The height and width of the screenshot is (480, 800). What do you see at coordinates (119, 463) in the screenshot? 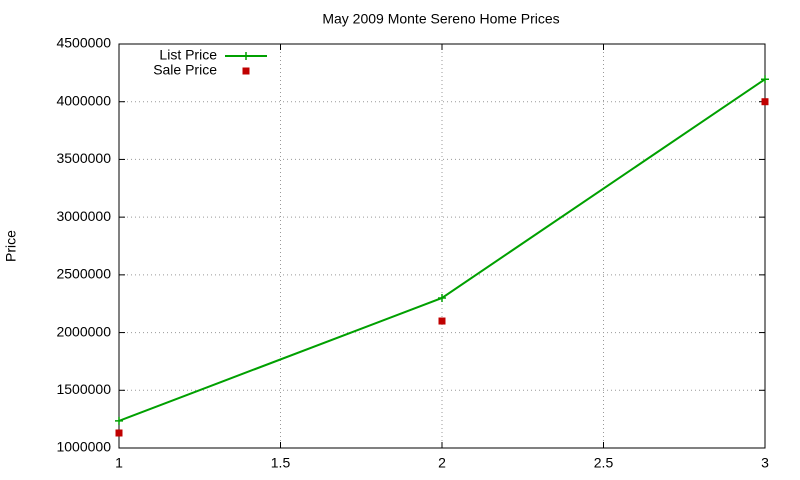
I see `x-tick-label: 1` at bounding box center [119, 463].